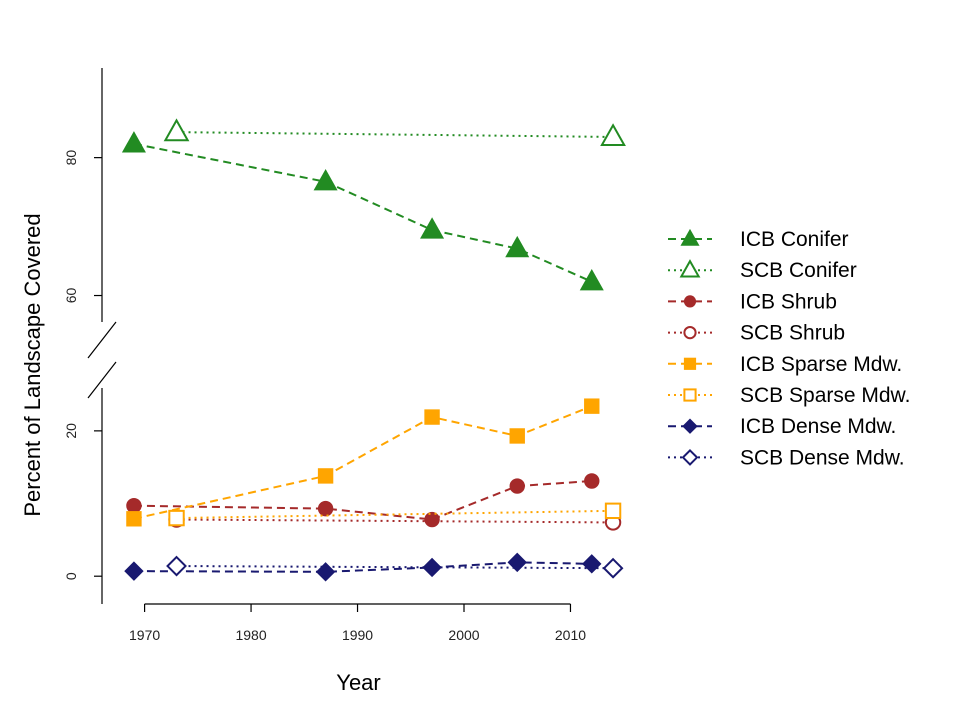 The height and width of the screenshot is (720, 960). Describe the element at coordinates (32, 364) in the screenshot. I see `y-axis-title: Percent of Landscape Covered` at that location.